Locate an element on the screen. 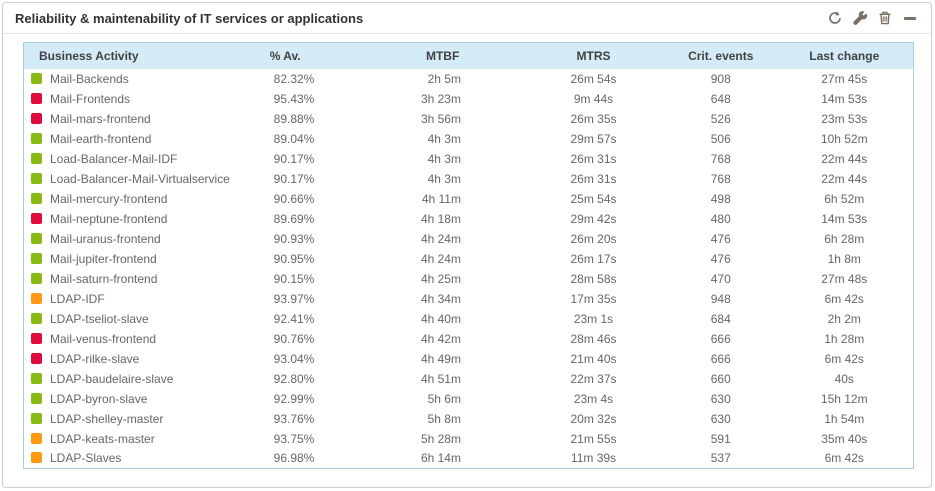 The height and width of the screenshot is (491, 935). last-change-value: 15h 12m is located at coordinates (844, 398).